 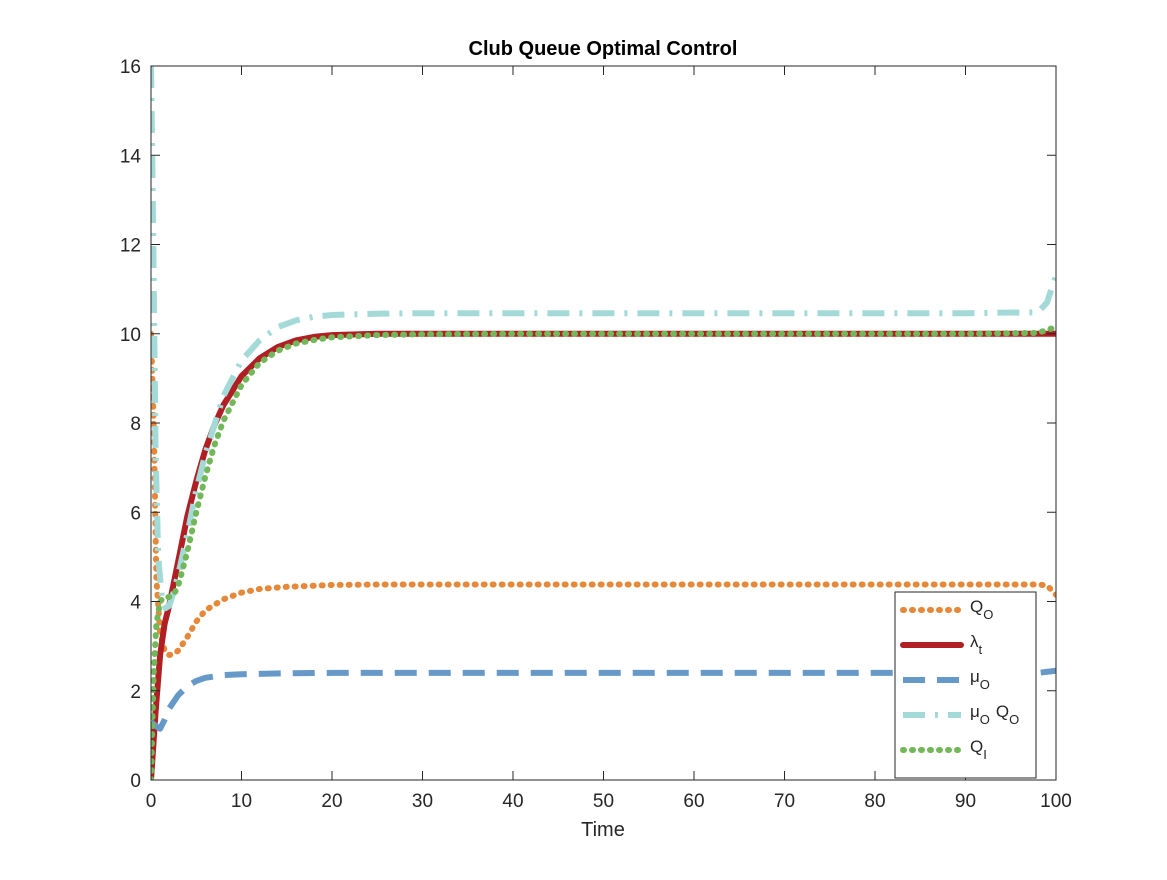 What do you see at coordinates (135, 603) in the screenshot?
I see `y-tick-label: 4` at bounding box center [135, 603].